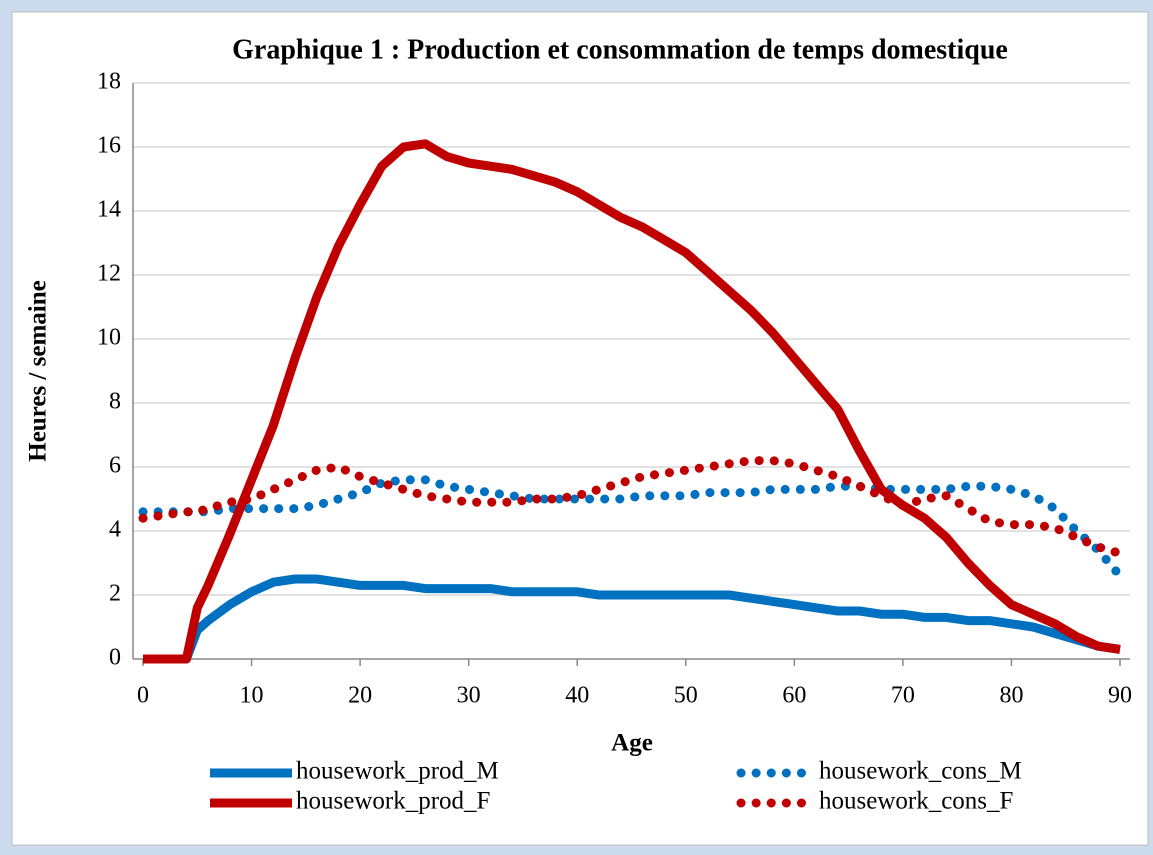 Image resolution: width=1153 pixels, height=855 pixels. What do you see at coordinates (109, 82) in the screenshot?
I see `y-tick-label: 18` at bounding box center [109, 82].